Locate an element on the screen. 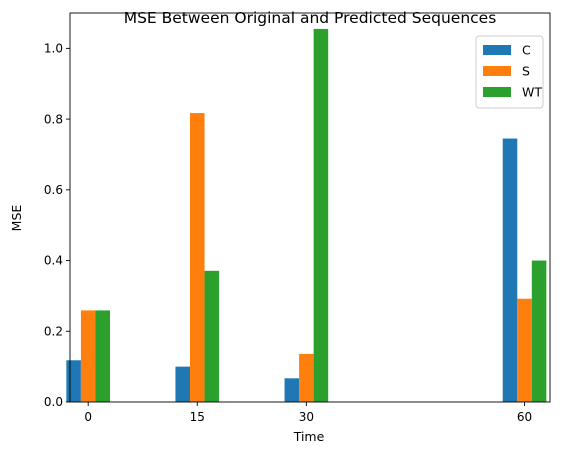  y-tick-label: 0.4 is located at coordinates (53, 261).